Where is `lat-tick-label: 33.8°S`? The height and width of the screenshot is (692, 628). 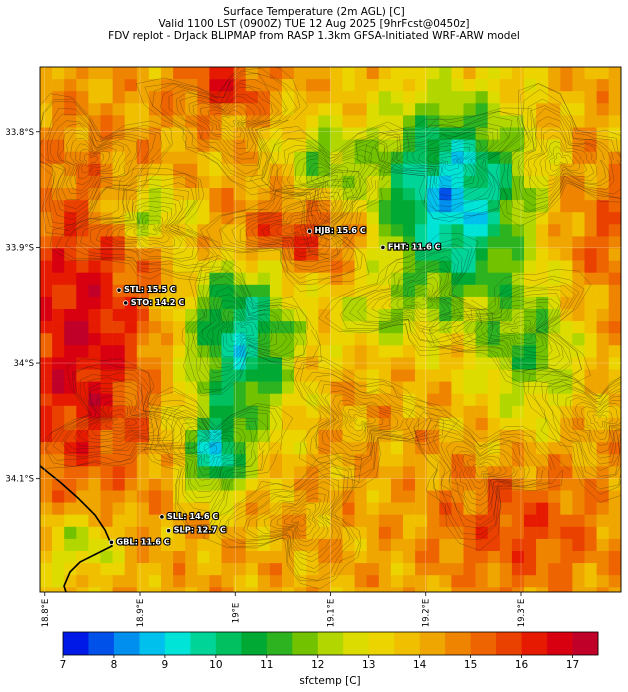 lat-tick-label: 33.8°S is located at coordinates (19, 133).